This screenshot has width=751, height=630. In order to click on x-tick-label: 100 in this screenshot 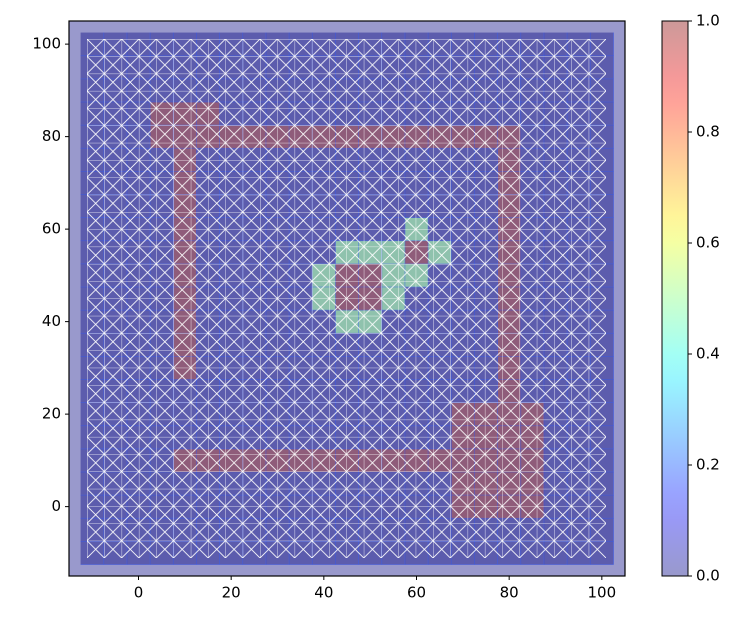, I will do `click(602, 593)`.